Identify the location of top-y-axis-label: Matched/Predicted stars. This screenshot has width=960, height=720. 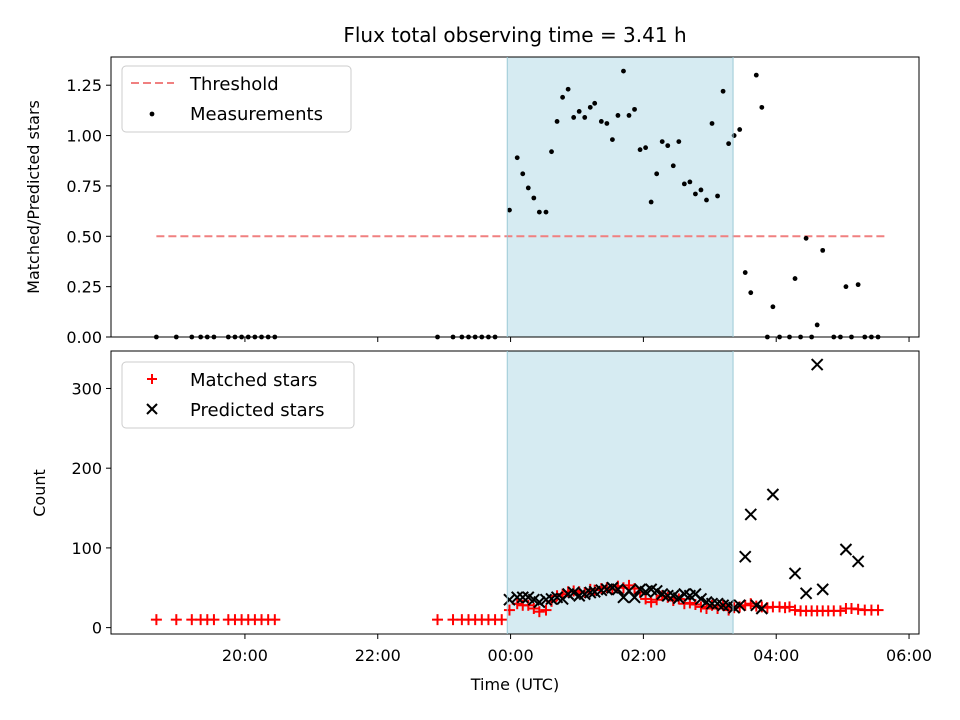
(33, 197).